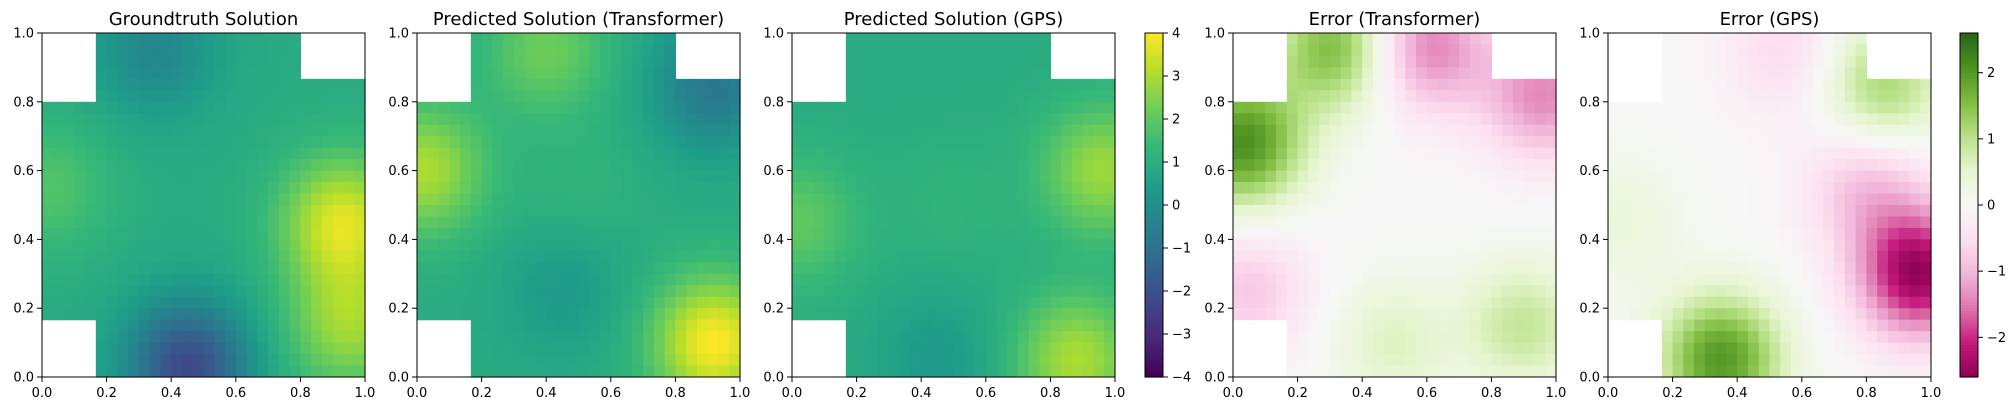 This screenshot has height=411, width=2011. Describe the element at coordinates (1233, 393) in the screenshot. I see `x-tick-label: 0.0` at that location.